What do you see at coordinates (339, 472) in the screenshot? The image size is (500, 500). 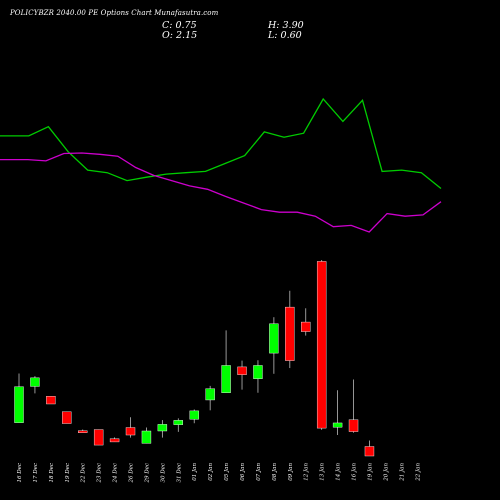 I see `x-tick-label: 14 Jan` at bounding box center [339, 472].